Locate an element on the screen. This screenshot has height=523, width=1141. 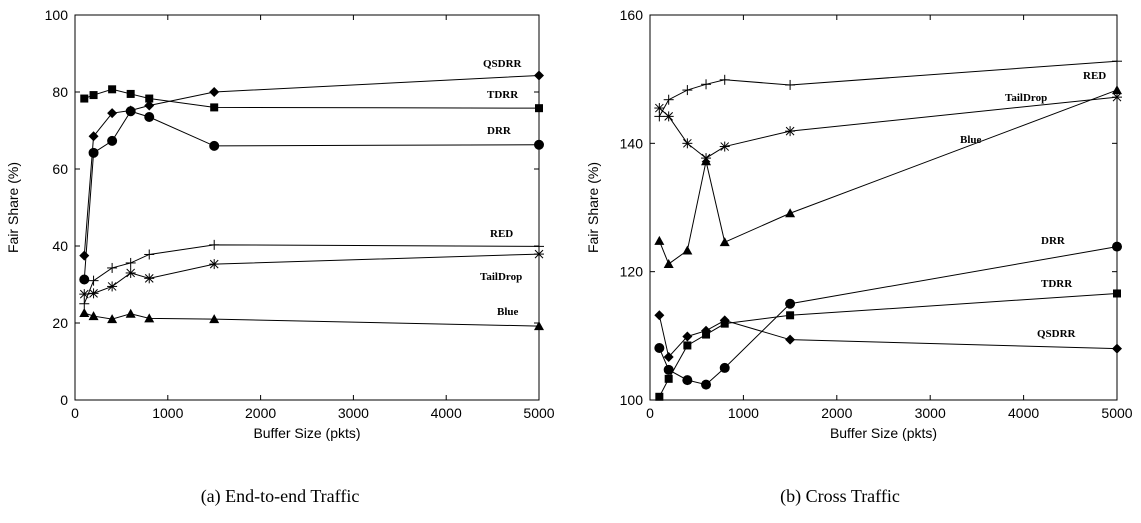
series-label-drr: DRR is located at coordinates (1053, 241).